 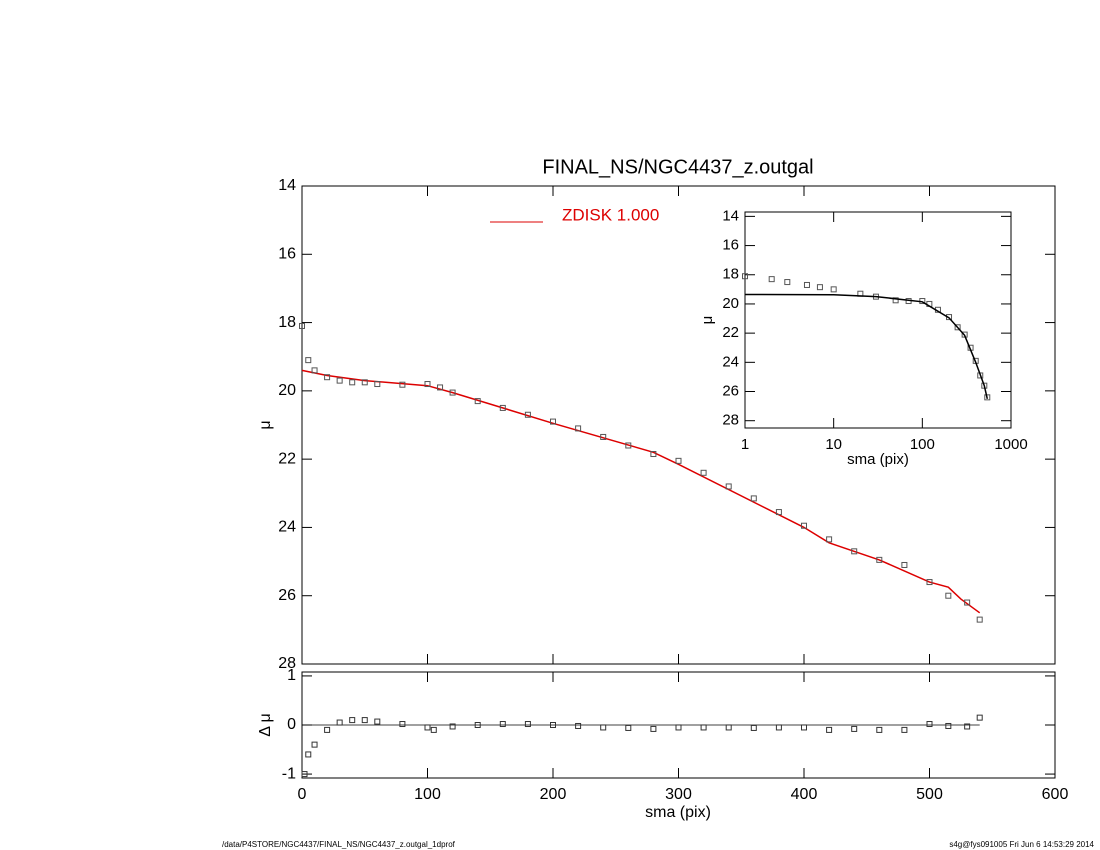 What do you see at coordinates (291, 675) in the screenshot?
I see `y-tick-label: 1` at bounding box center [291, 675].